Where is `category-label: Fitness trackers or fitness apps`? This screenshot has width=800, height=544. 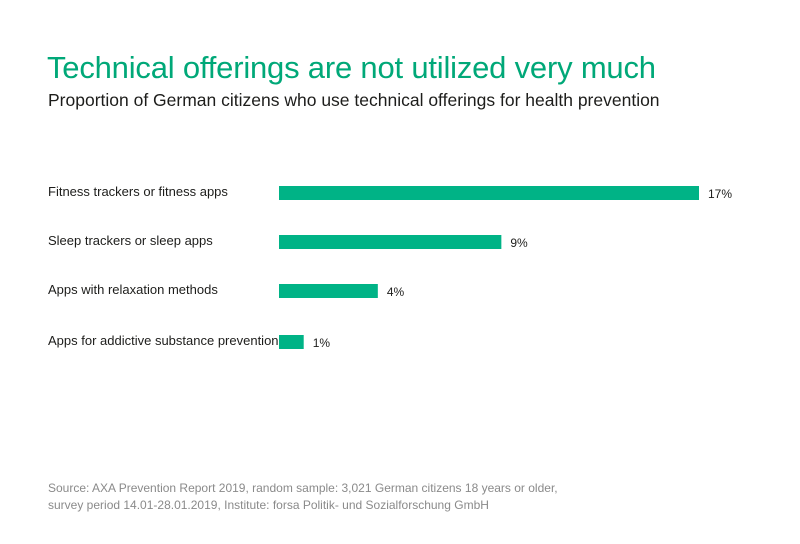 category-label: Fitness trackers or fitness apps is located at coordinates (138, 191).